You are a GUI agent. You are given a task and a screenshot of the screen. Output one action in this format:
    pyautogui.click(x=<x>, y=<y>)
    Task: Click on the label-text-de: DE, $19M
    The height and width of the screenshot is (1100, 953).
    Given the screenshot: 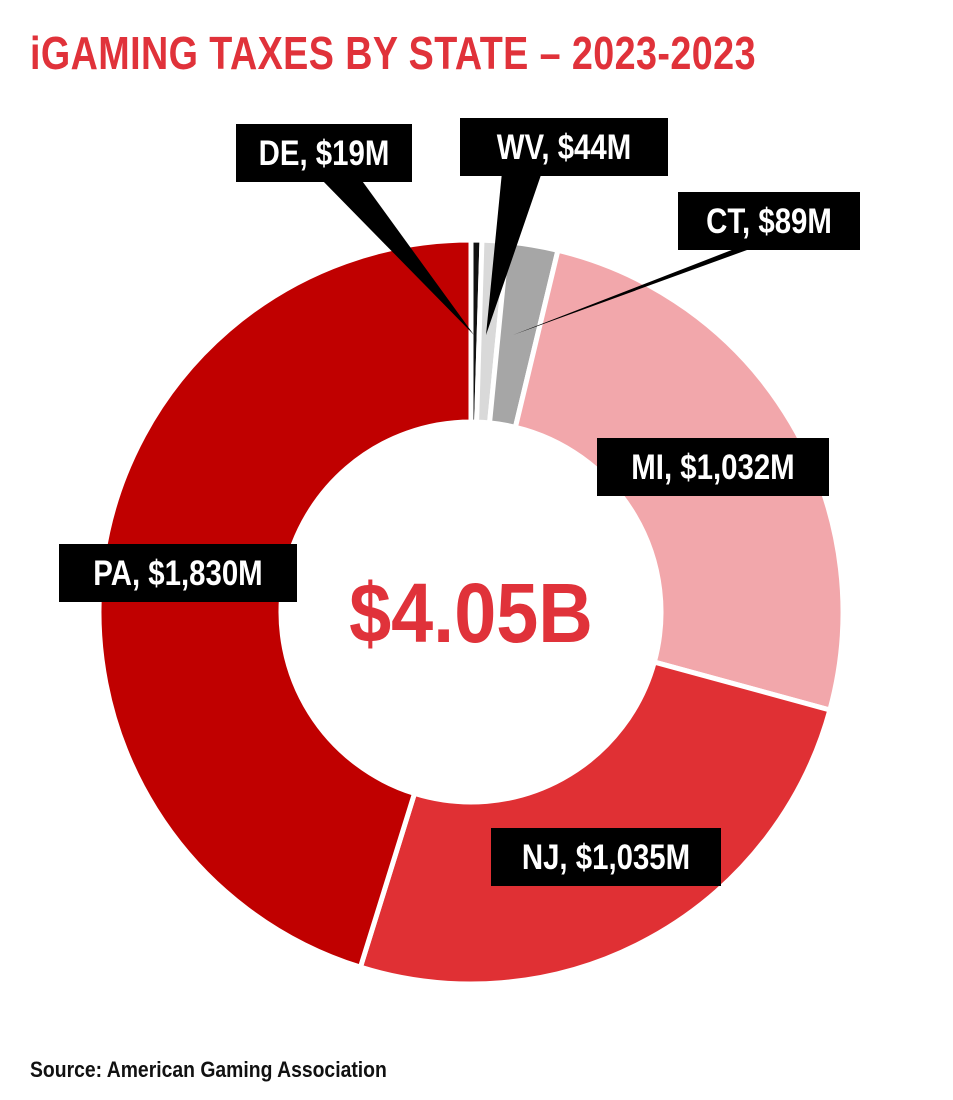 What is the action you would take?
    pyautogui.click(x=324, y=153)
    